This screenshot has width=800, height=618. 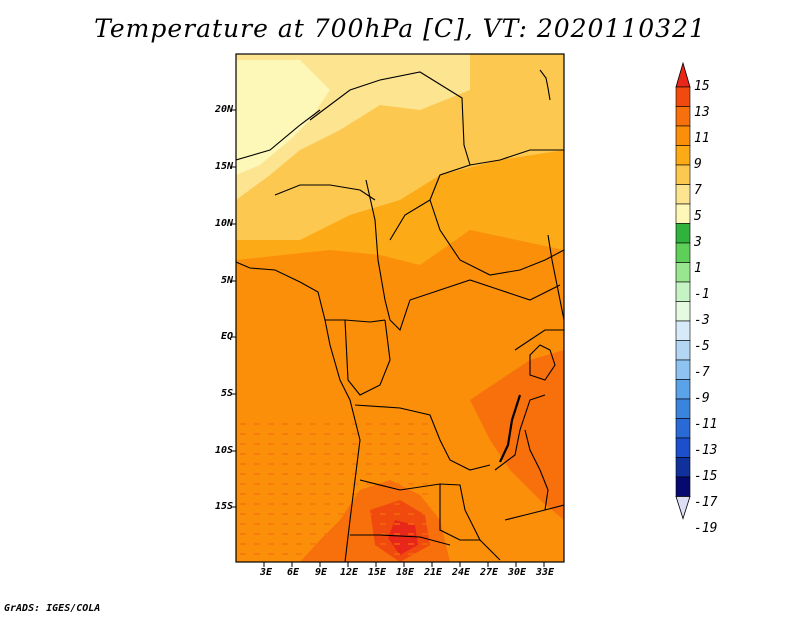 I want to click on colorbar, so click(x=683, y=290).